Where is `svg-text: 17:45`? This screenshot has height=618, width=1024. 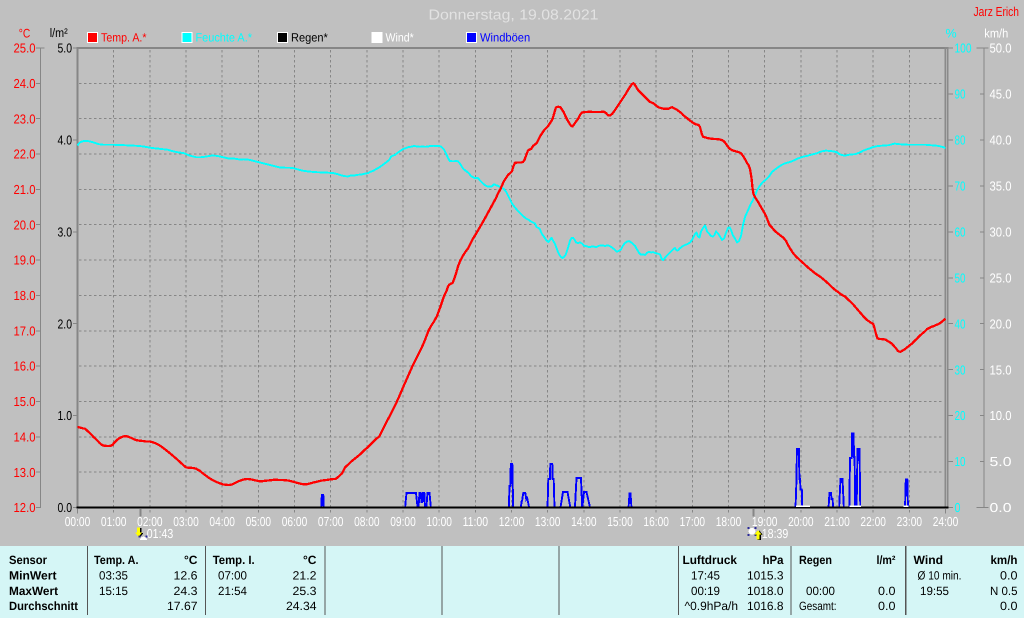 svg-text: 17:45 is located at coordinates (705, 576).